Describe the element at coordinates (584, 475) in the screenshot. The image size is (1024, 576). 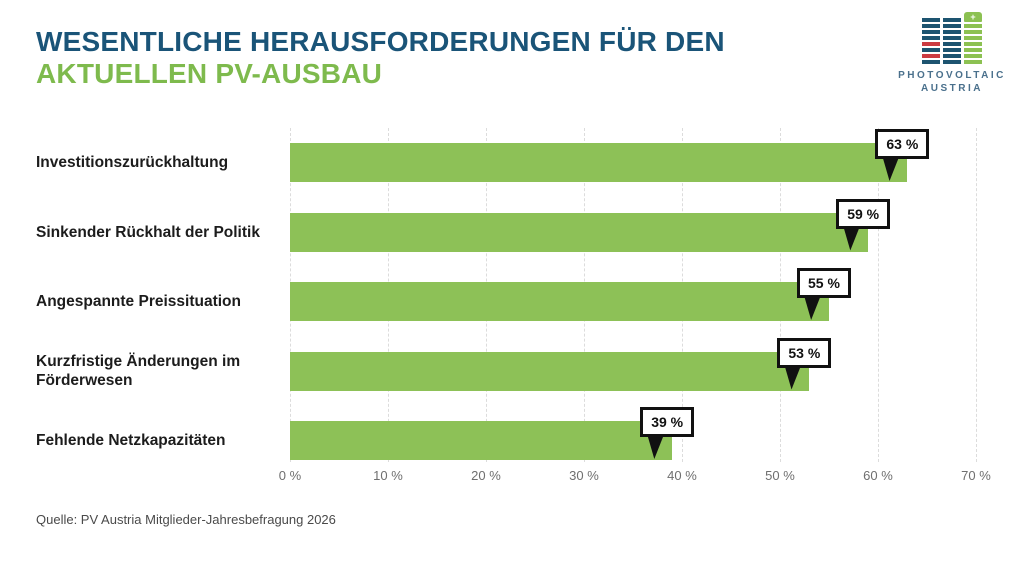
I see `x-axis-tick-label: 30 %` at that location.